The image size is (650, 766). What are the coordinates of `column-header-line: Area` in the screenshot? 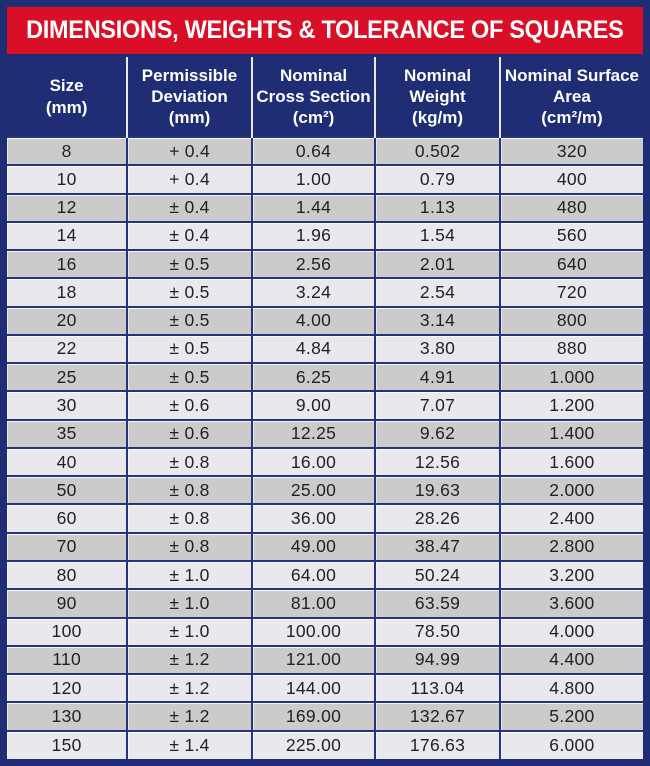 It's located at (572, 96).